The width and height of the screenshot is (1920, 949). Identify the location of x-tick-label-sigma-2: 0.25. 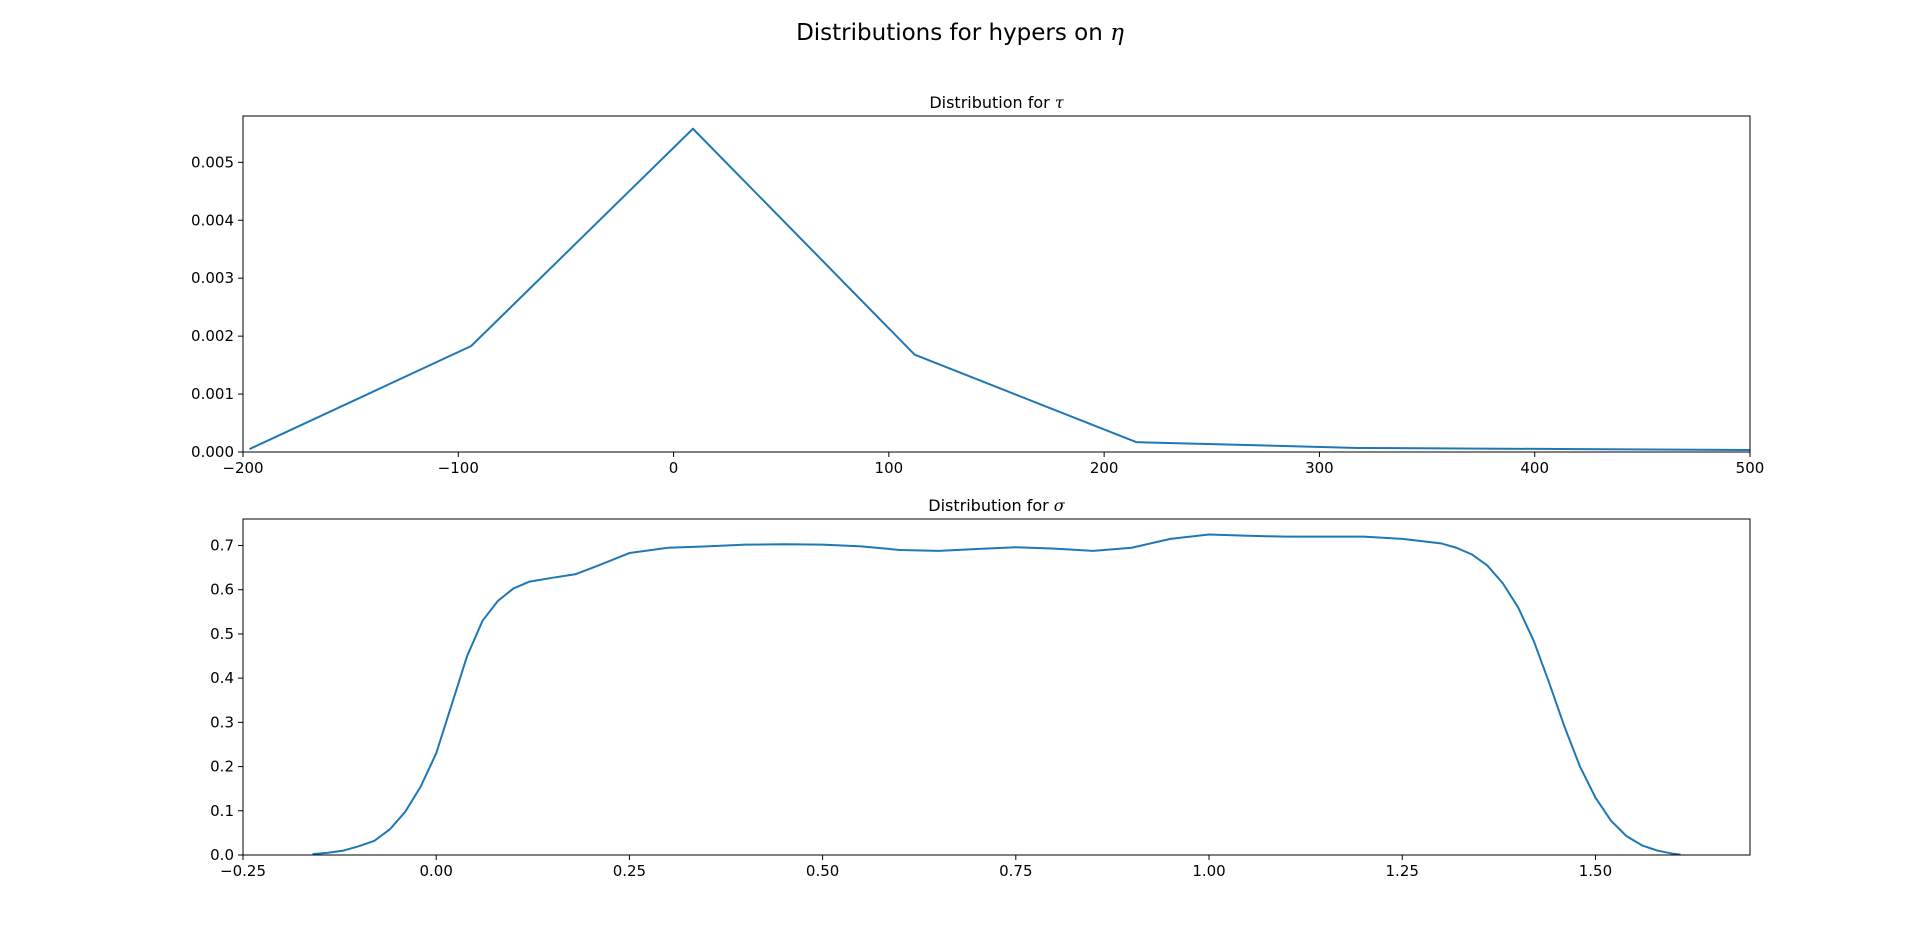
(629, 871).